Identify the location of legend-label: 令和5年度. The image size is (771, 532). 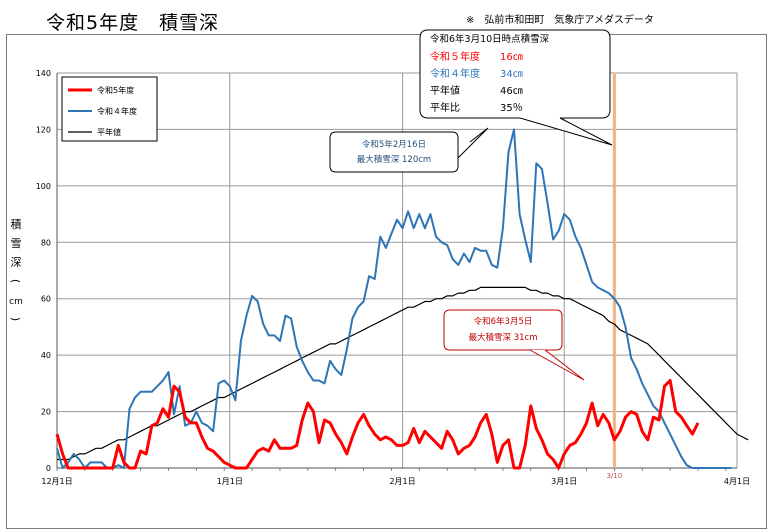
(115, 90).